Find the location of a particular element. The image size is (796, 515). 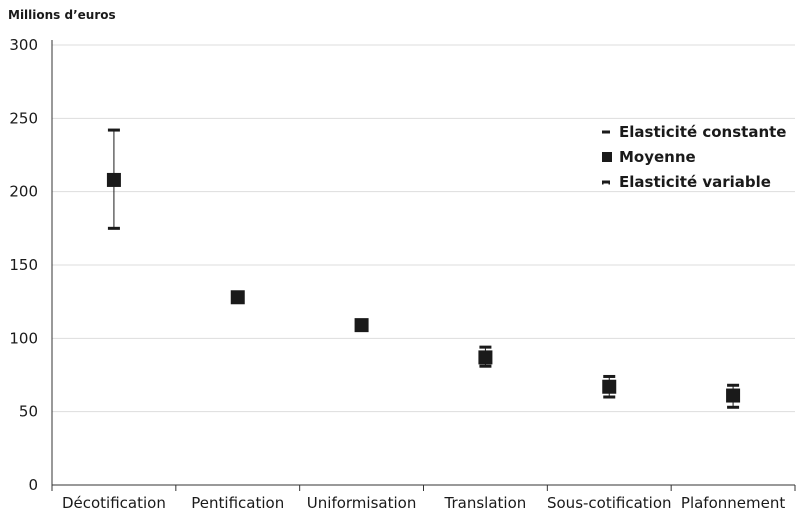

legend-label: Elasticité constante is located at coordinates (702, 132).